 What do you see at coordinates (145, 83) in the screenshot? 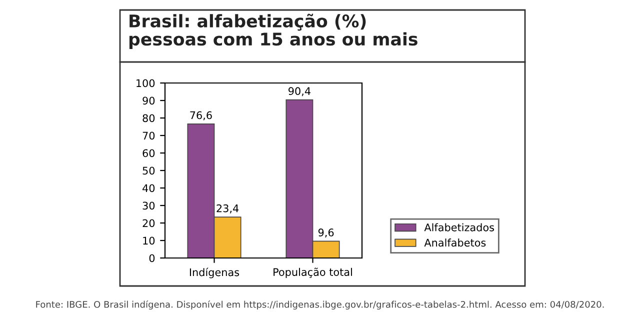
I see `y-tick-label: 100` at bounding box center [145, 83].